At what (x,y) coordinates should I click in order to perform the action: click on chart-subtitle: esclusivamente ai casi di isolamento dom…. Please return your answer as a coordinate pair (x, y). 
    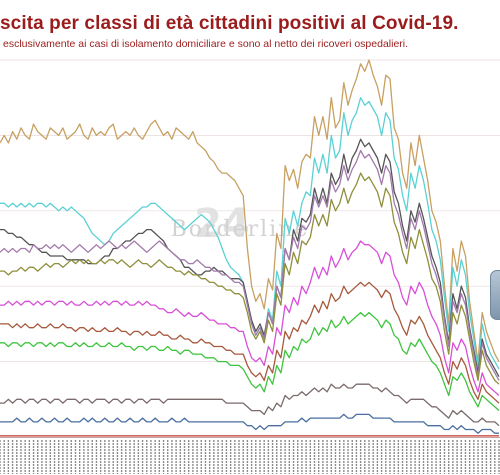
    Looking at the image, I should click on (206, 44).